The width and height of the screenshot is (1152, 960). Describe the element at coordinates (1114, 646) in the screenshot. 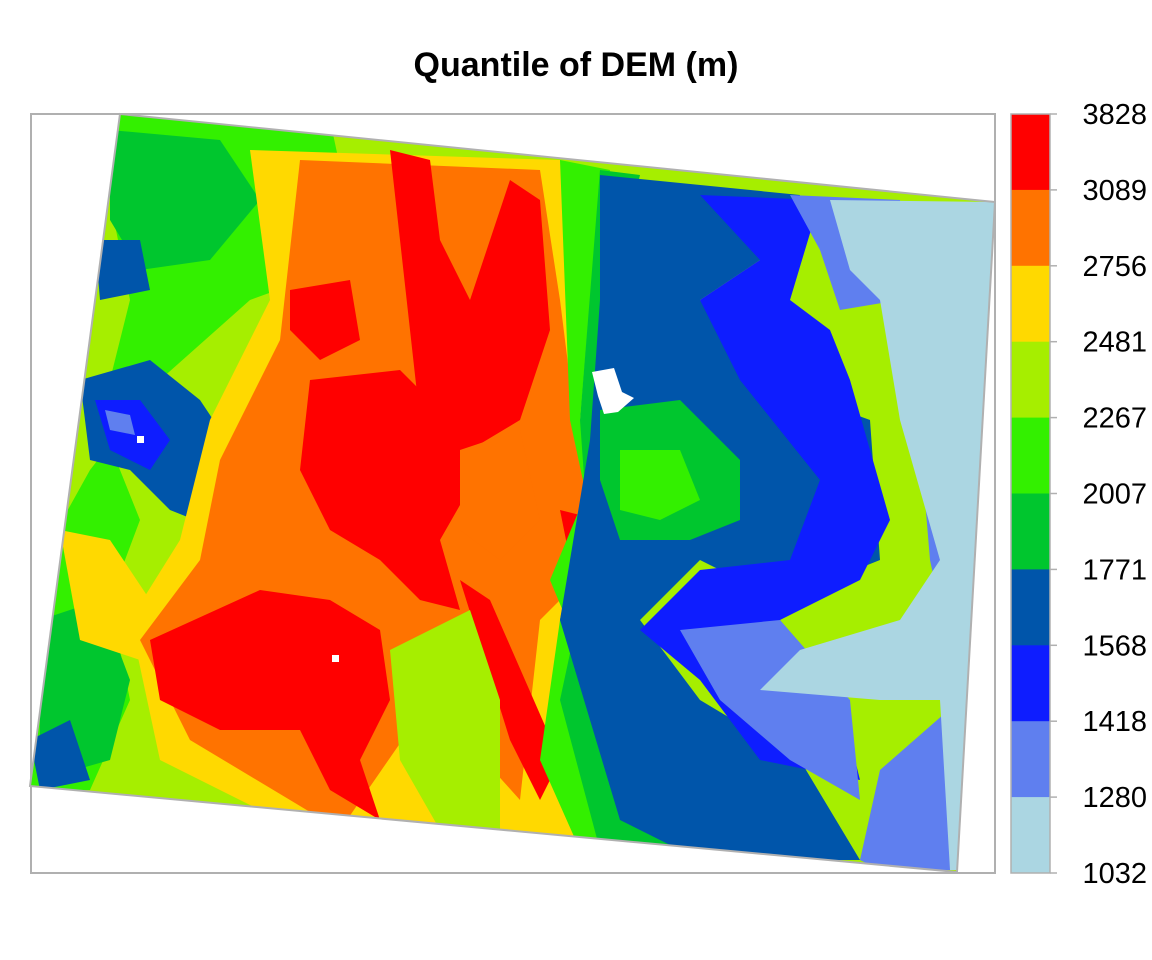

I see `legend-break-label: 1568` at that location.